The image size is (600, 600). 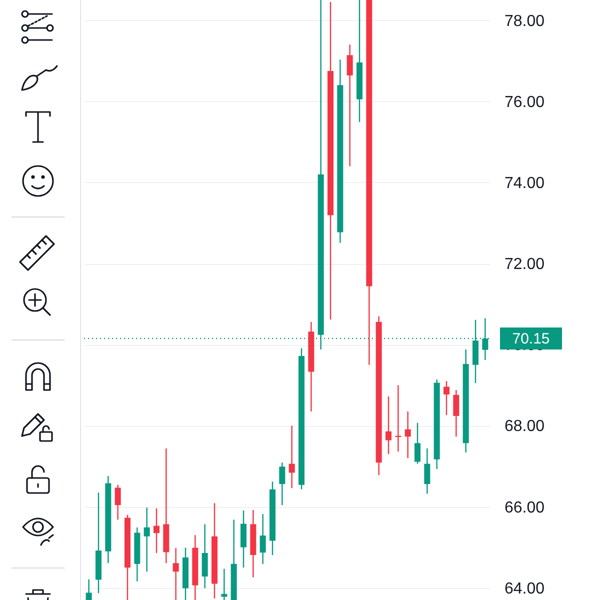 What do you see at coordinates (524, 102) in the screenshot?
I see `y-tick-label: 76.00` at bounding box center [524, 102].